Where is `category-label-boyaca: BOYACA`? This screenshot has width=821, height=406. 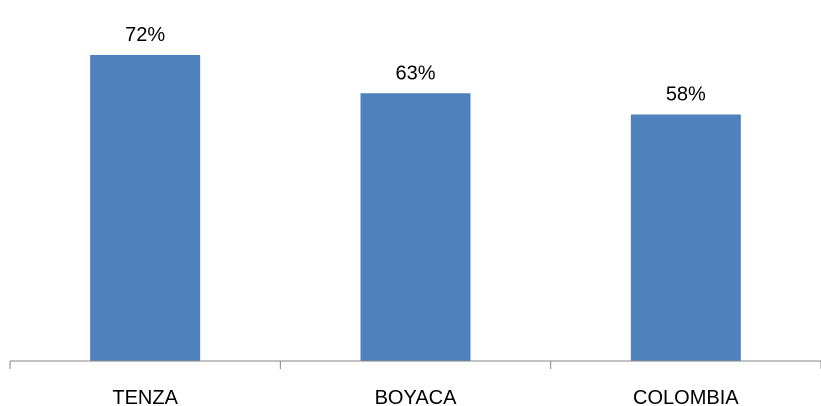 category-label-boyaca: BOYACA is located at coordinates (416, 396).